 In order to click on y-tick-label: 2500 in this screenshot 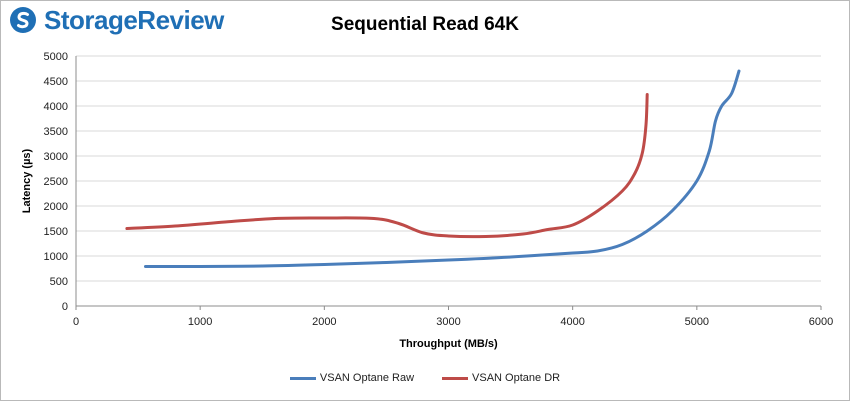, I will do `click(56, 182)`.